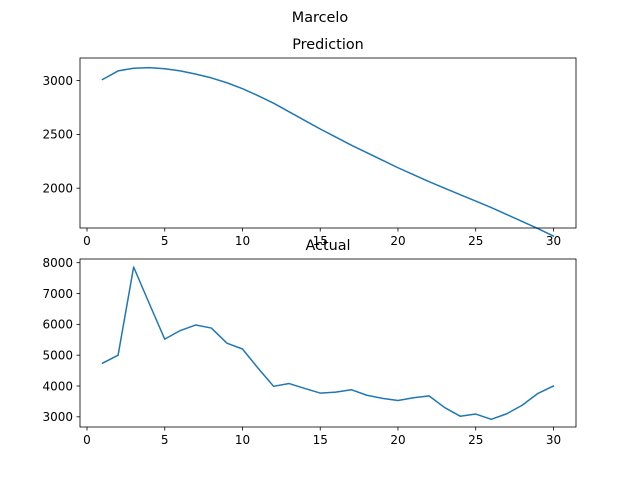 This screenshot has height=480, width=640. What do you see at coordinates (57, 355) in the screenshot?
I see `actual-y-tick-label: 5000` at bounding box center [57, 355].